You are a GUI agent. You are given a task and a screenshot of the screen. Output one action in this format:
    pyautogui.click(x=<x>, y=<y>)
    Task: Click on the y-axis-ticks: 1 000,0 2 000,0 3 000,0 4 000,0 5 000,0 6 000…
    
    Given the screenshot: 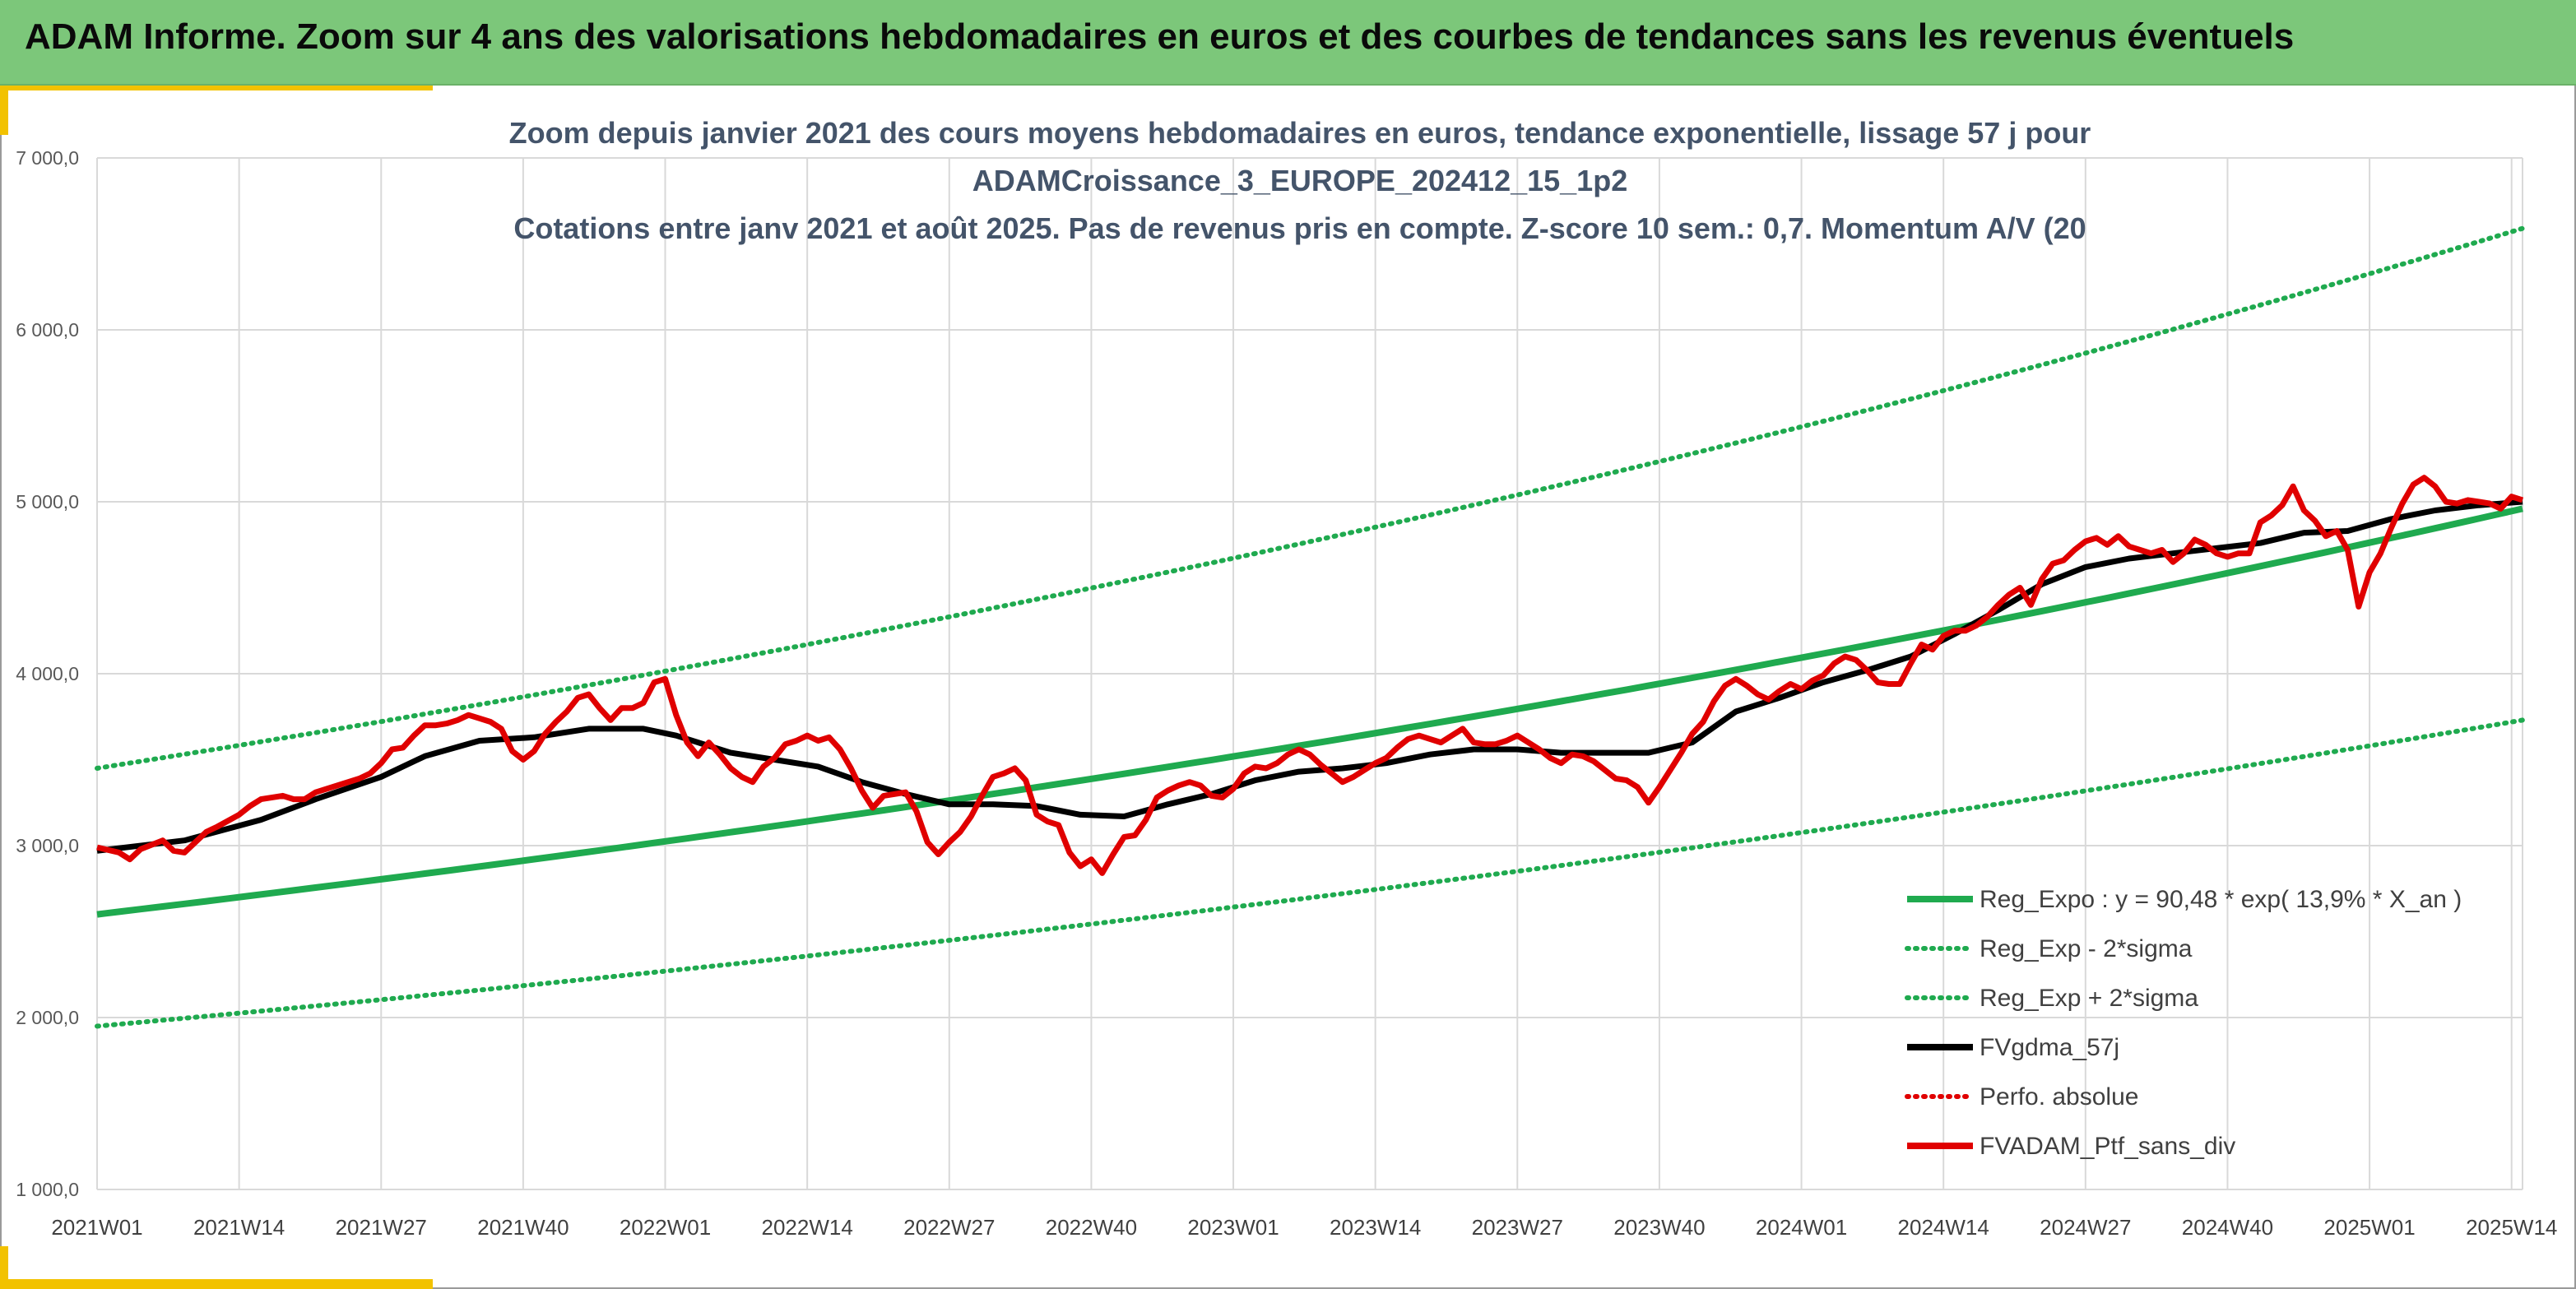 What is the action you would take?
    pyautogui.click(x=47, y=673)
    